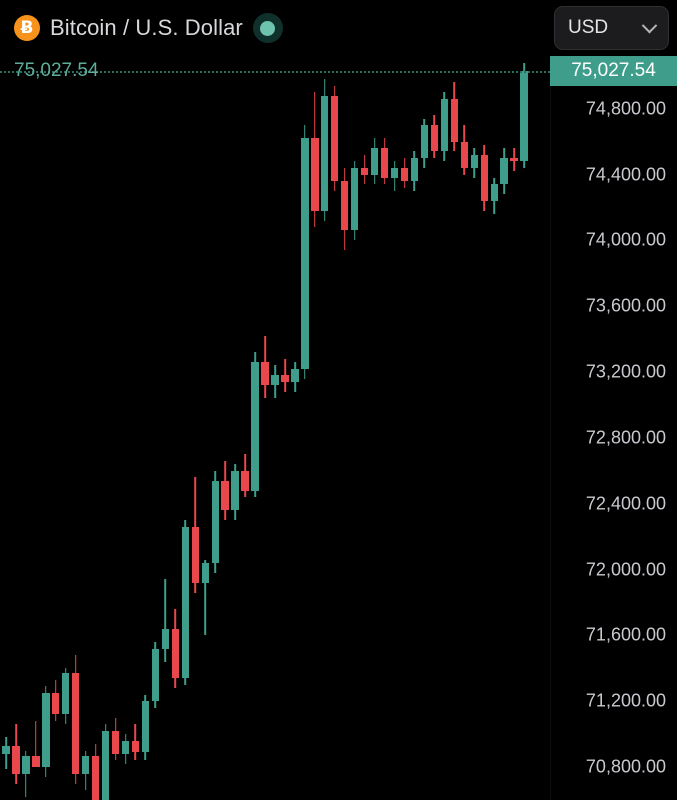  Describe the element at coordinates (275, 72) in the screenshot. I see `current-price-line` at that location.